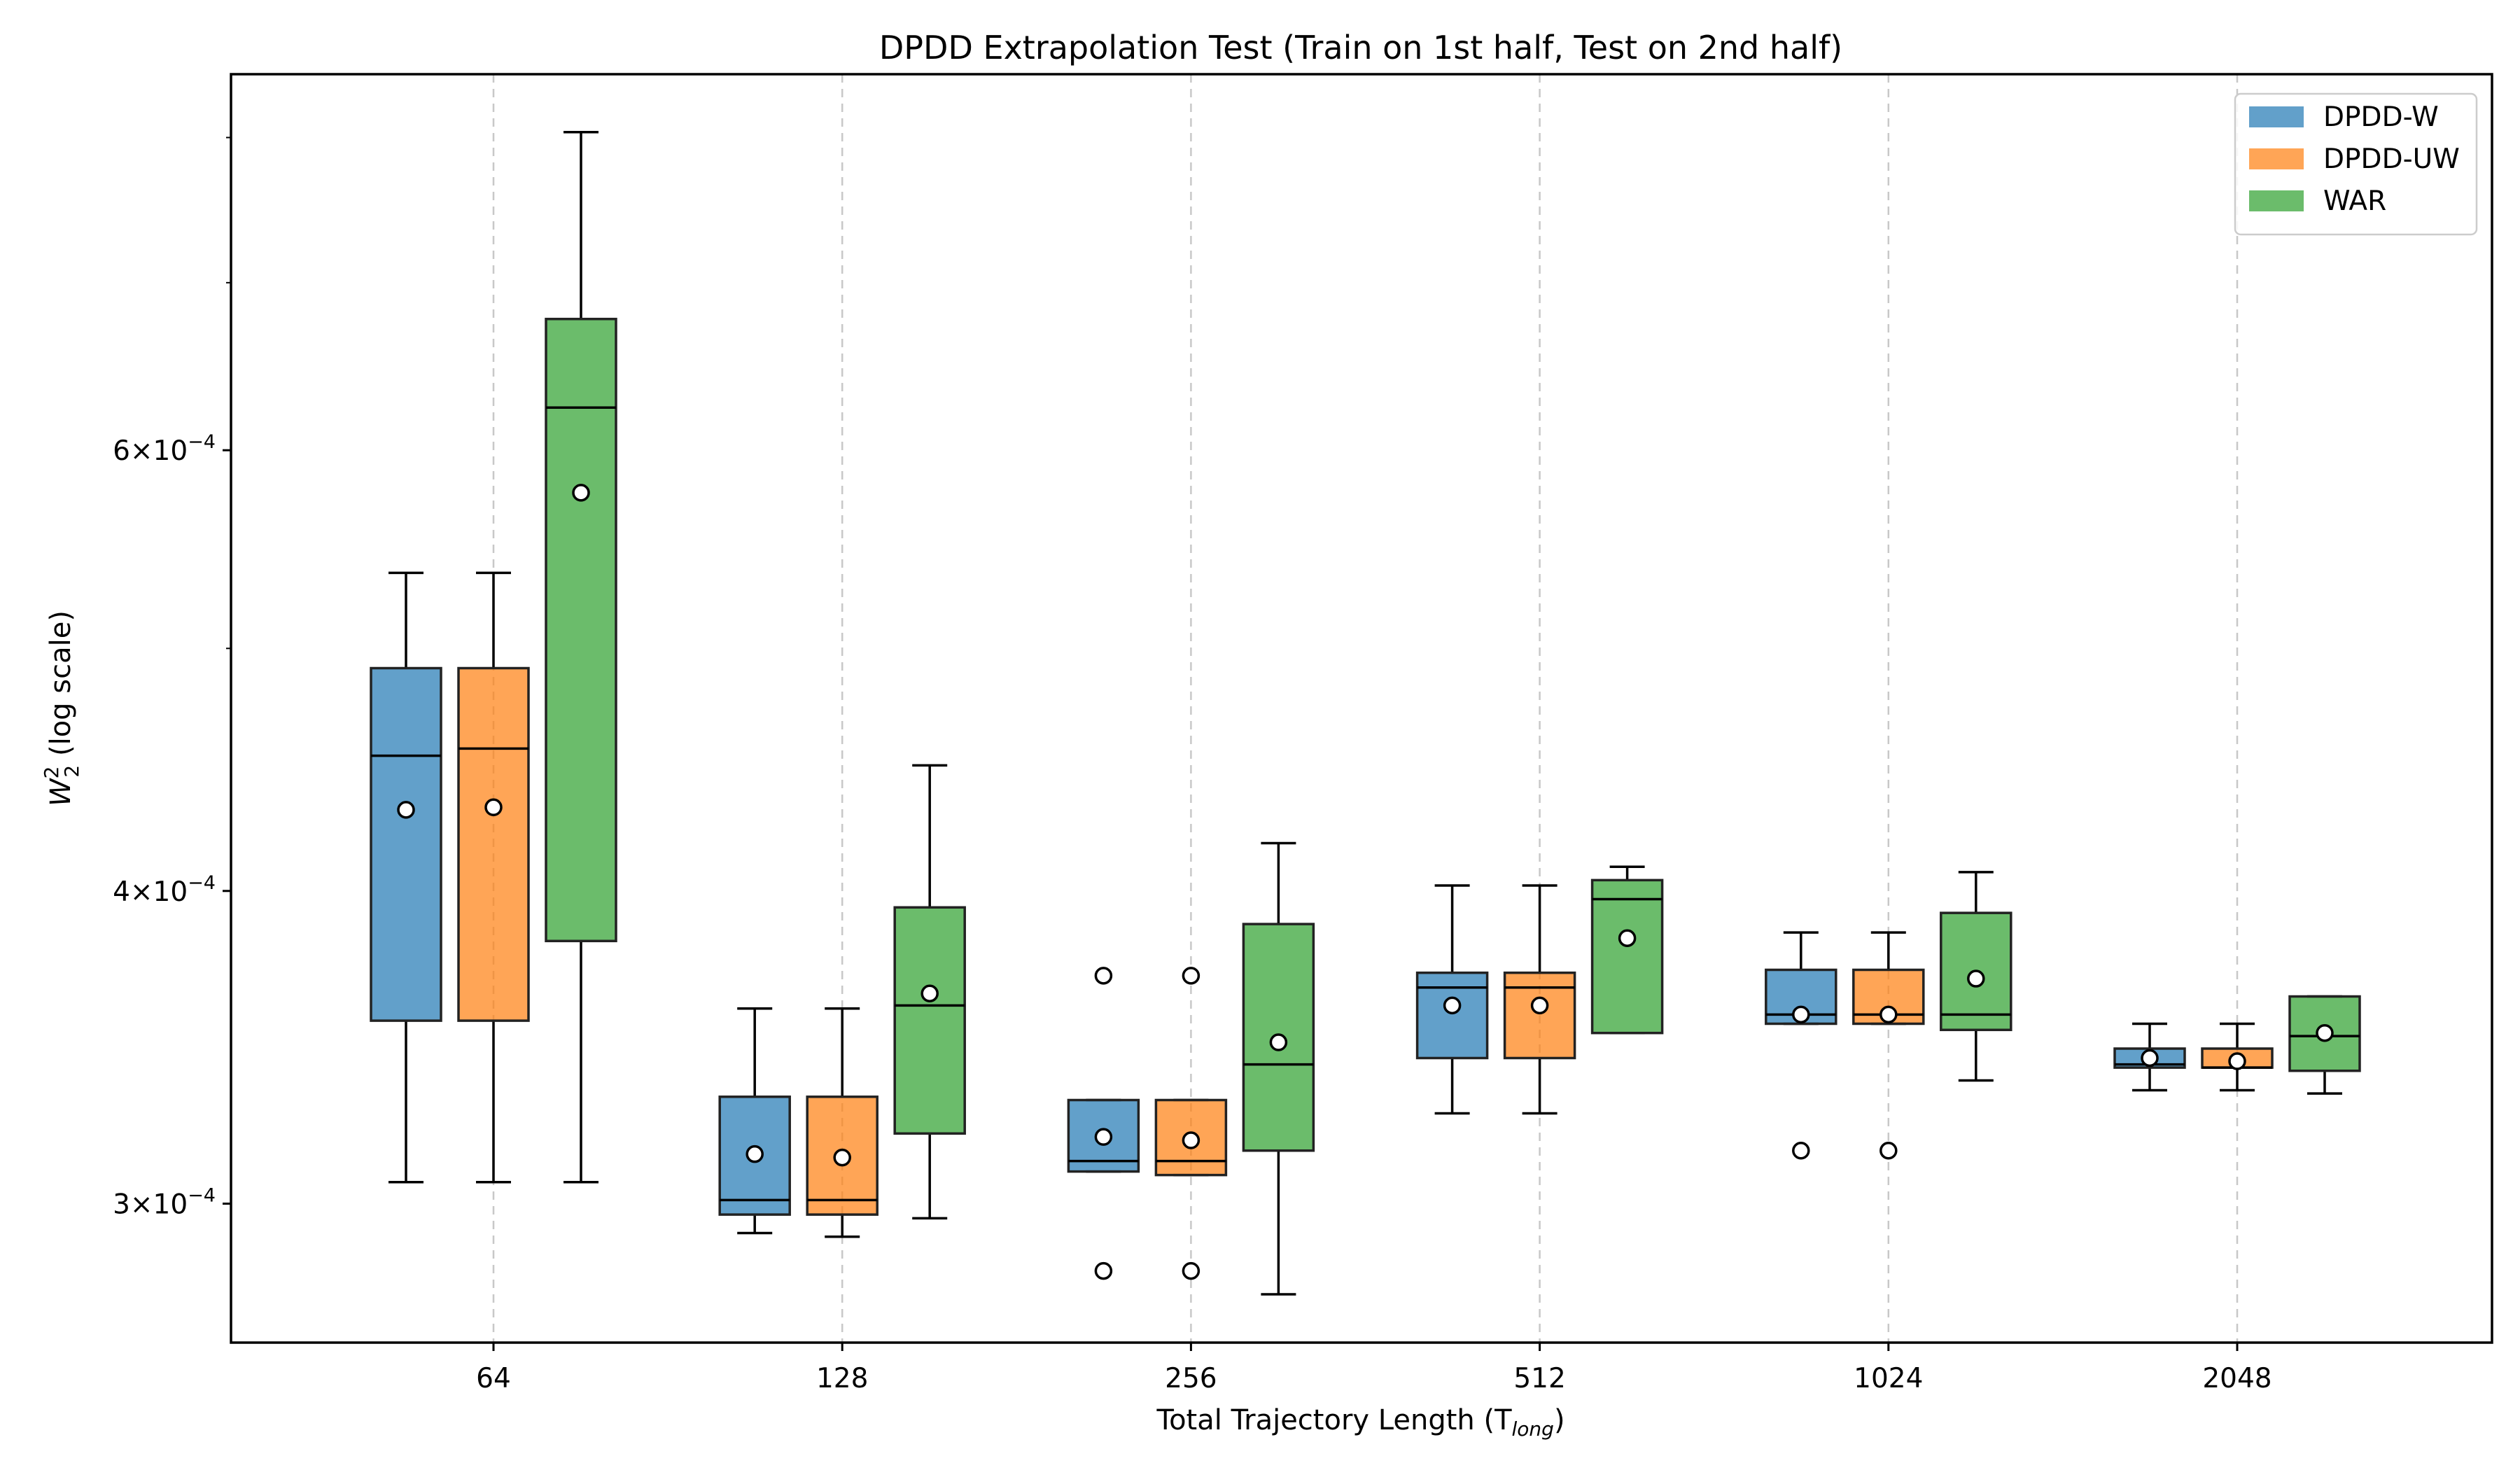  I want to click on box-WAR-2048, so click(2324, 1045).